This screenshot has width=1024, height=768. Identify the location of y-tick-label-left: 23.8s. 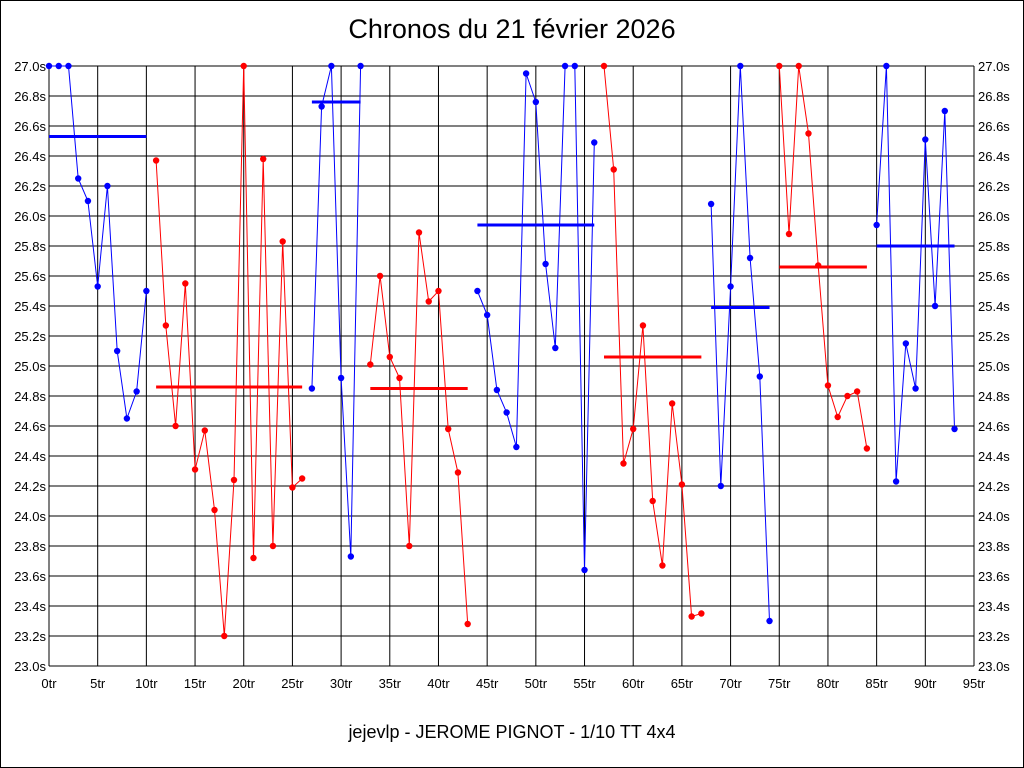
(30, 546).